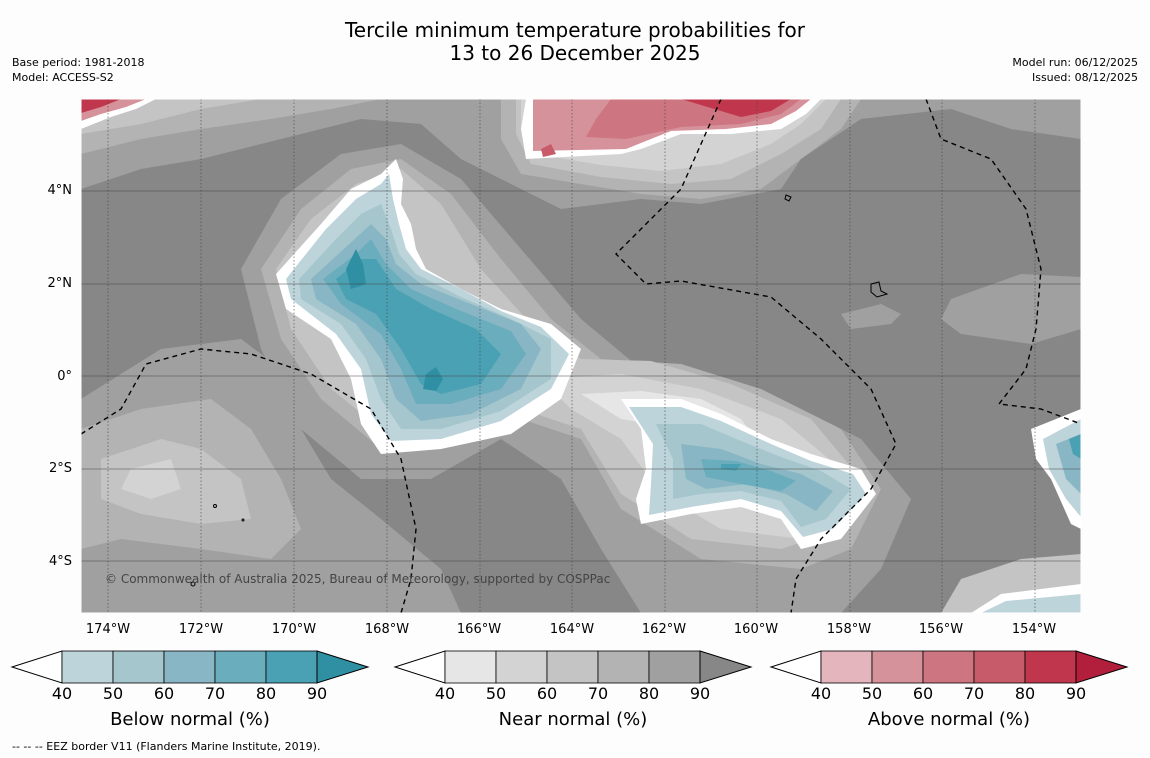 This screenshot has width=1150, height=758. What do you see at coordinates (1011, 309) in the screenshot?
I see `near-80-right` at bounding box center [1011, 309].